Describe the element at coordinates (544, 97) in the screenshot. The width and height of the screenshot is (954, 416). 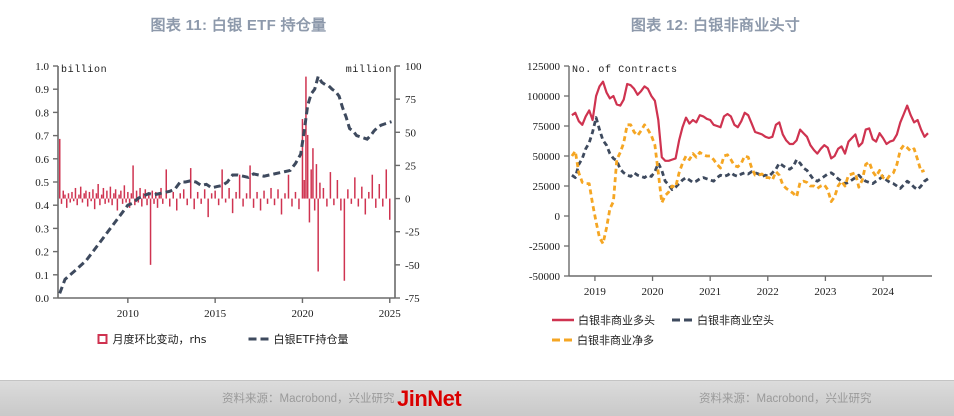
I see `y-tick-label: 100000` at that location.